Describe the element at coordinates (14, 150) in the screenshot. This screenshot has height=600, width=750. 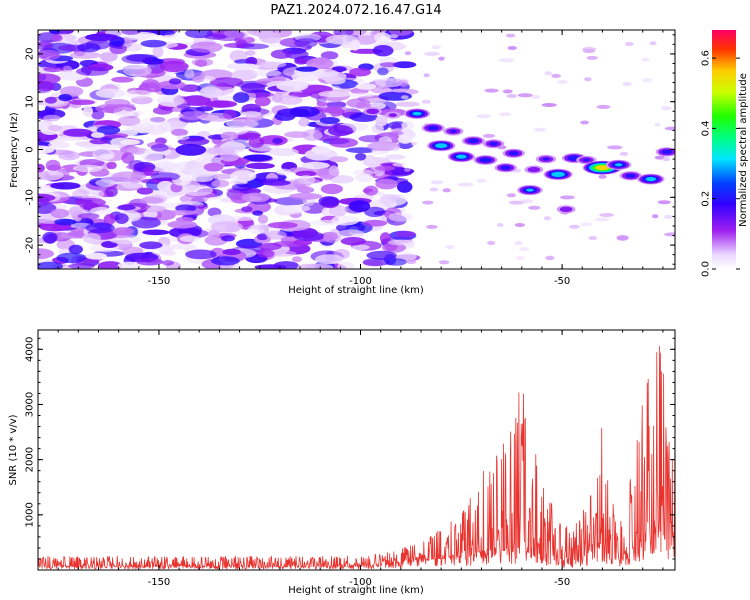
I see `spectrogram-y-axis-label: Frequency (Hz)` at that location.